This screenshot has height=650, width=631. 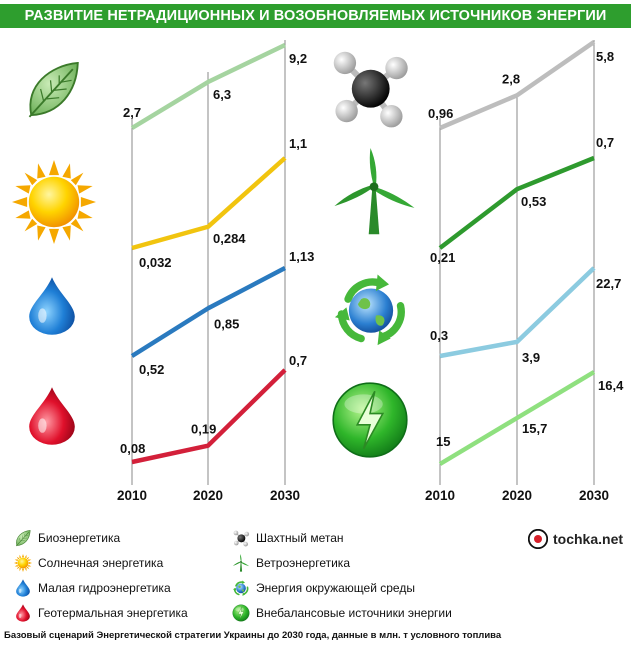 I want to click on data-label: 1,13, so click(x=301, y=256).